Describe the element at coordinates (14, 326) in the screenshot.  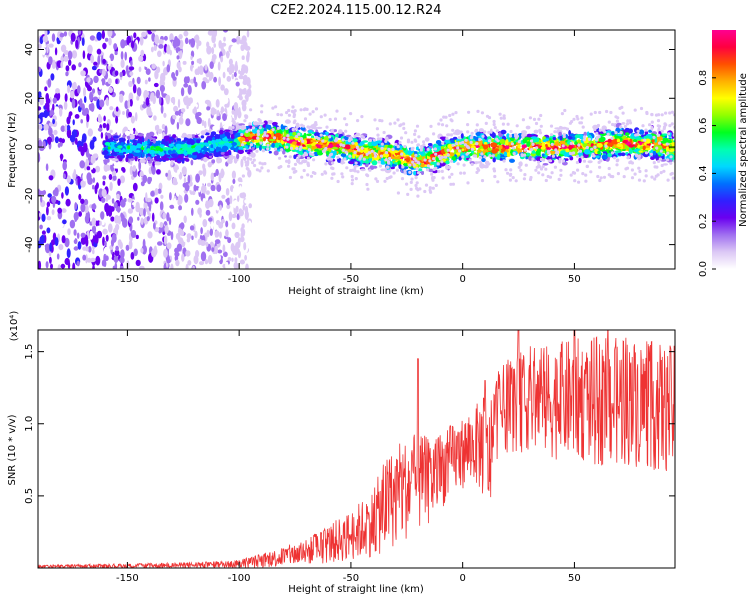
I see `snr-y-multiplier: (x10⁴)` at that location.